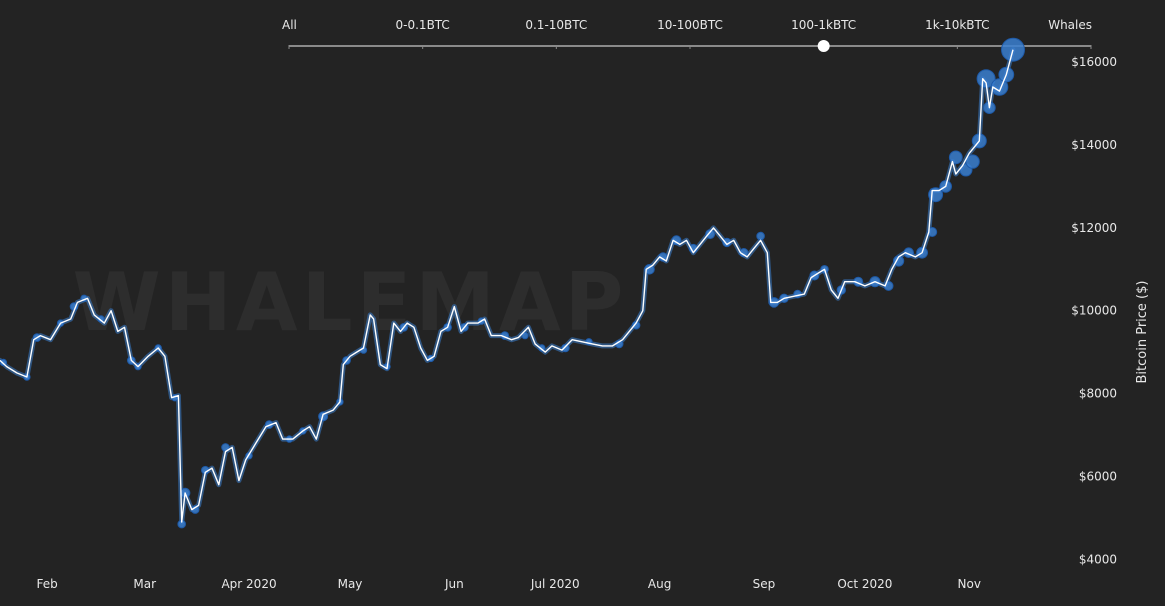 Image resolution: width=1165 pixels, height=606 pixels. Describe the element at coordinates (556, 25) in the screenshot. I see `slider-option-label: 0.1-10BTC` at that location.